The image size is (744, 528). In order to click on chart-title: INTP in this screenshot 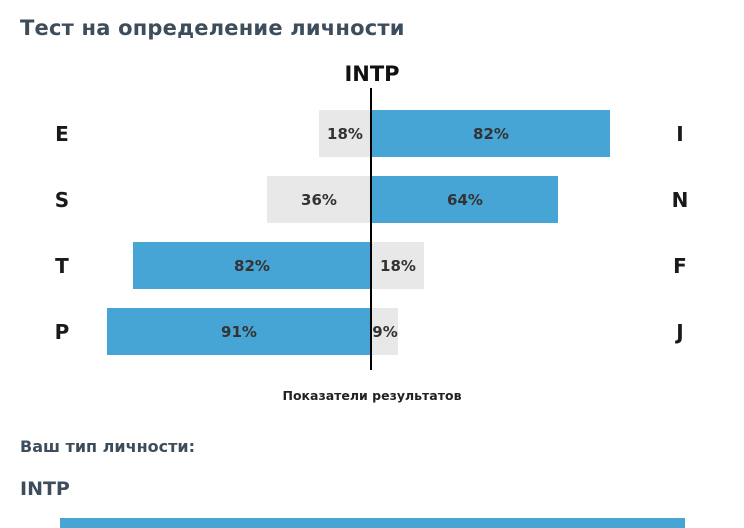, I will do `click(372, 74)`.